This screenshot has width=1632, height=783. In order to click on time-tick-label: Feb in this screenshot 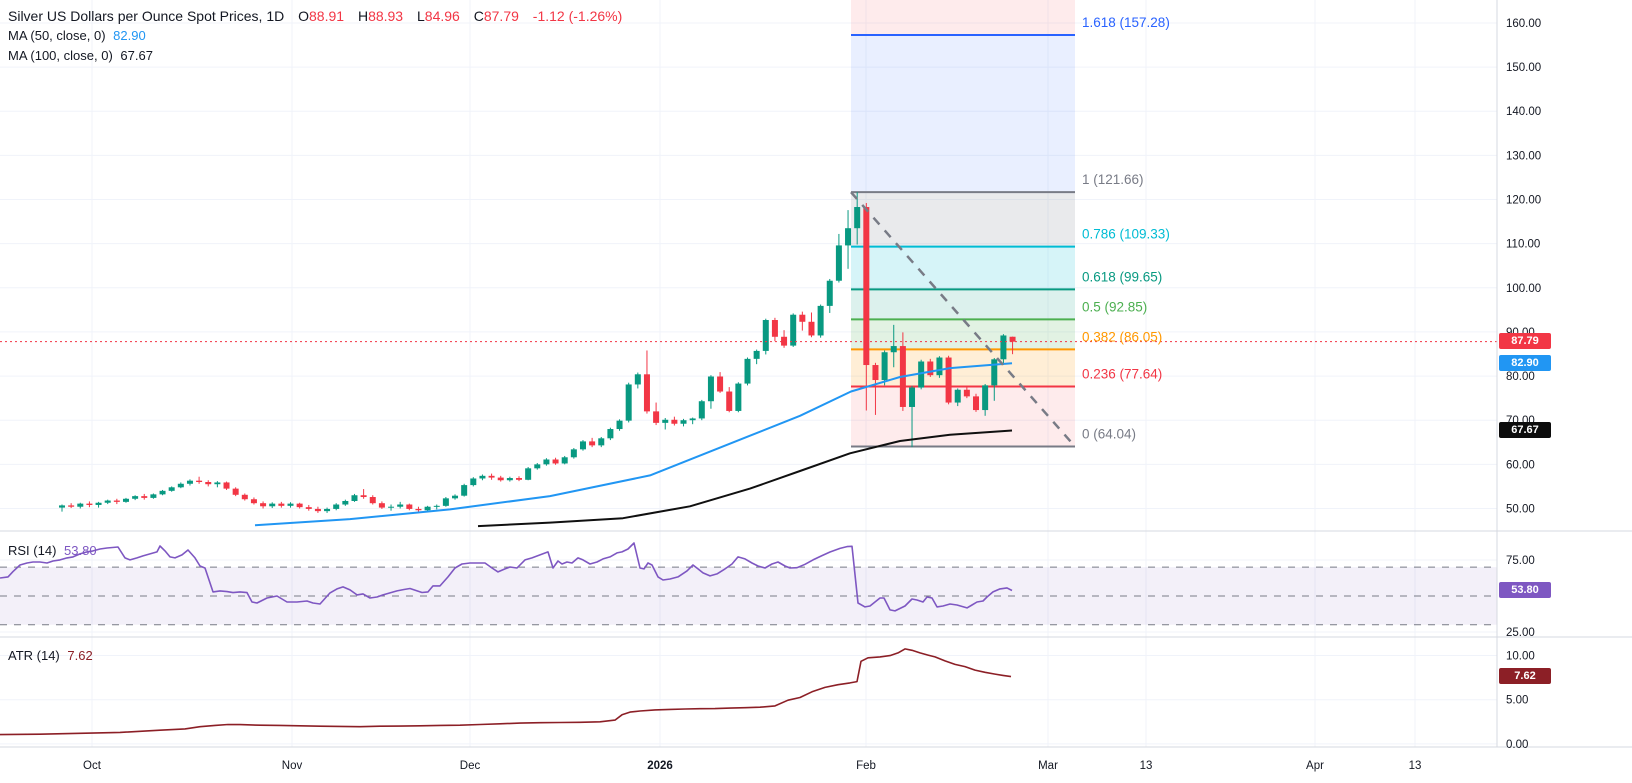, I will do `click(866, 766)`.